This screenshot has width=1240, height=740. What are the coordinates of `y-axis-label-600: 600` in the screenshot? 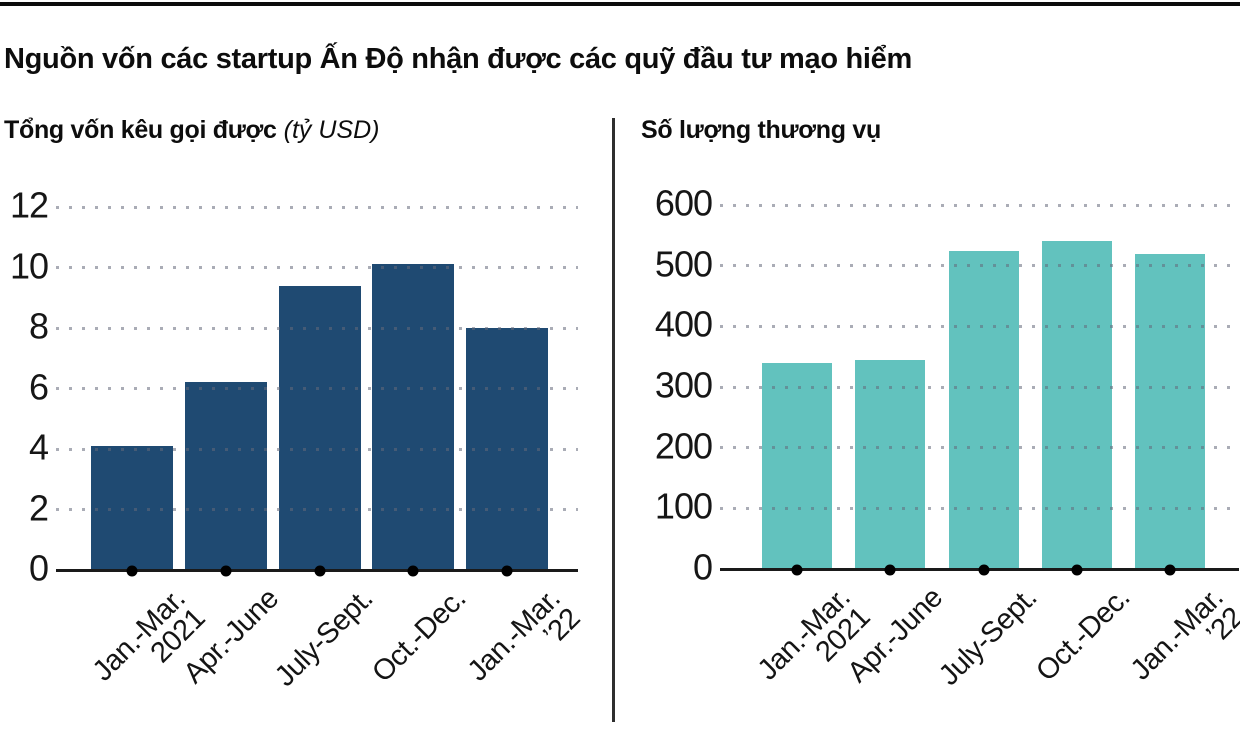 It's located at (683, 203).